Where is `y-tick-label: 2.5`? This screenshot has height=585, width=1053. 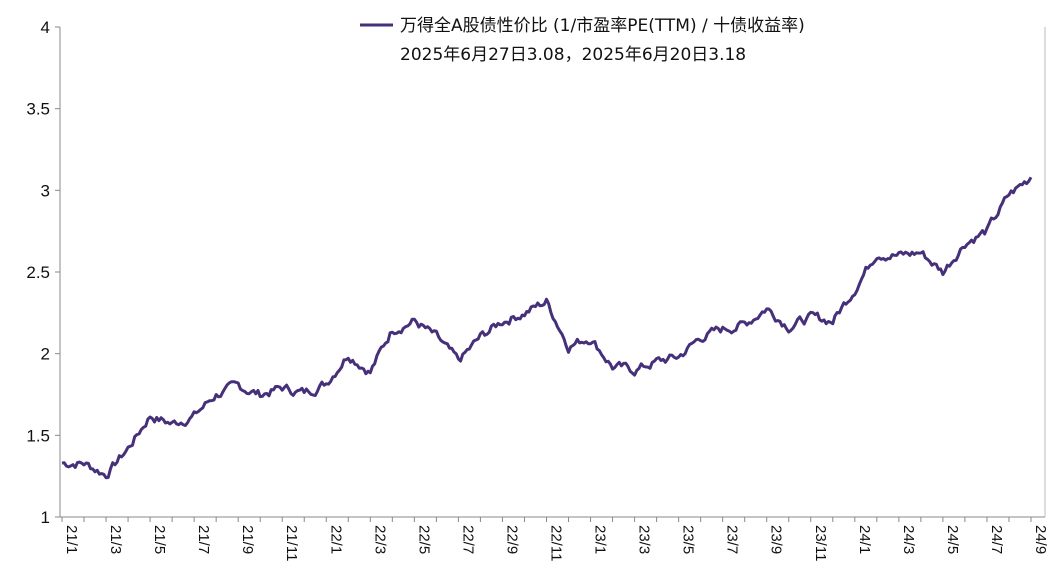 y-tick-label: 2.5 is located at coordinates (38, 272).